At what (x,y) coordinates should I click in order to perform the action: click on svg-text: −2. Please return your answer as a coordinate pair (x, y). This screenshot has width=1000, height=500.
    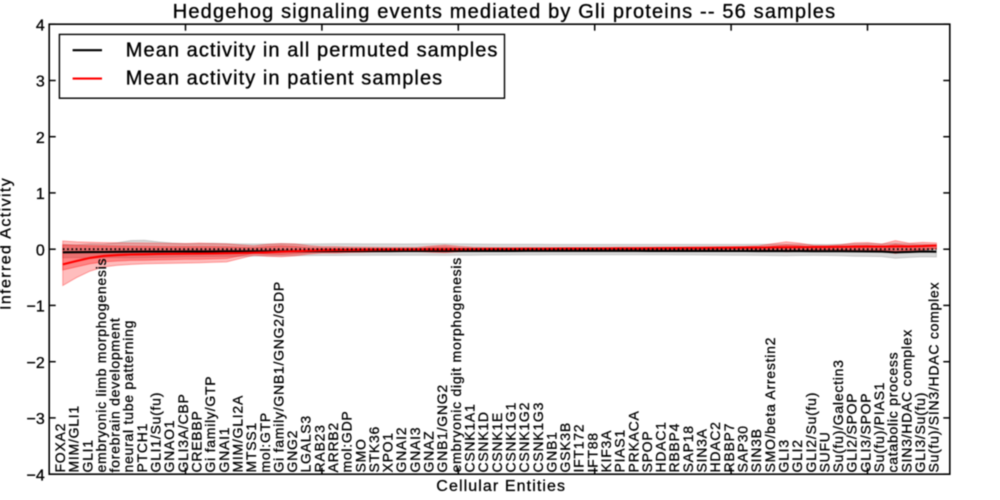
    Looking at the image, I should click on (36, 363).